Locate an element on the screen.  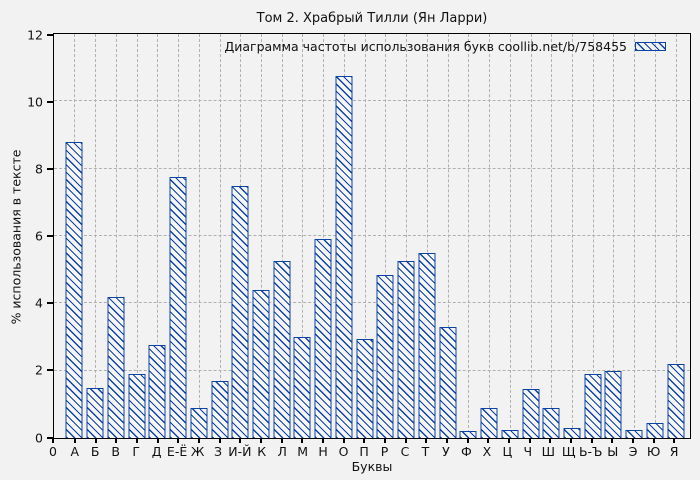
x-tick-label: К is located at coordinates (262, 451).